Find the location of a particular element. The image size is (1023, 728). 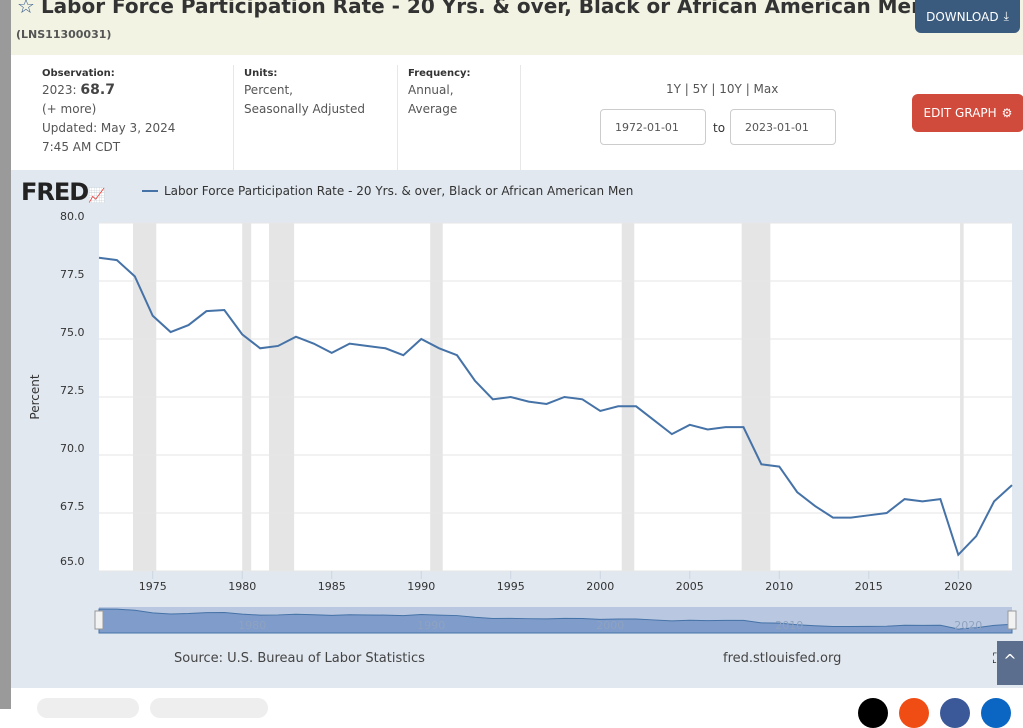

obs-value: 68.7 is located at coordinates (97, 90).